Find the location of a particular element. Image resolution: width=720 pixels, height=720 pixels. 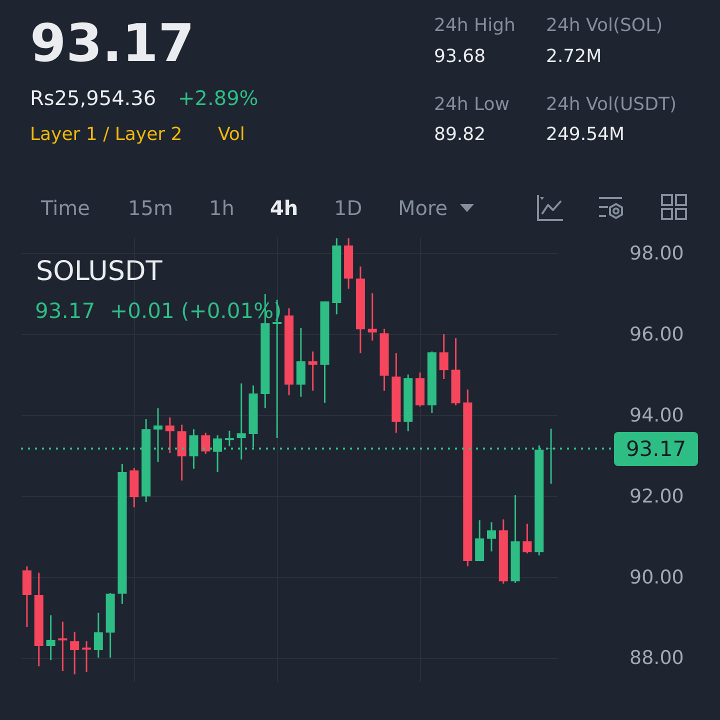

text: 24h High is located at coordinates (475, 25).